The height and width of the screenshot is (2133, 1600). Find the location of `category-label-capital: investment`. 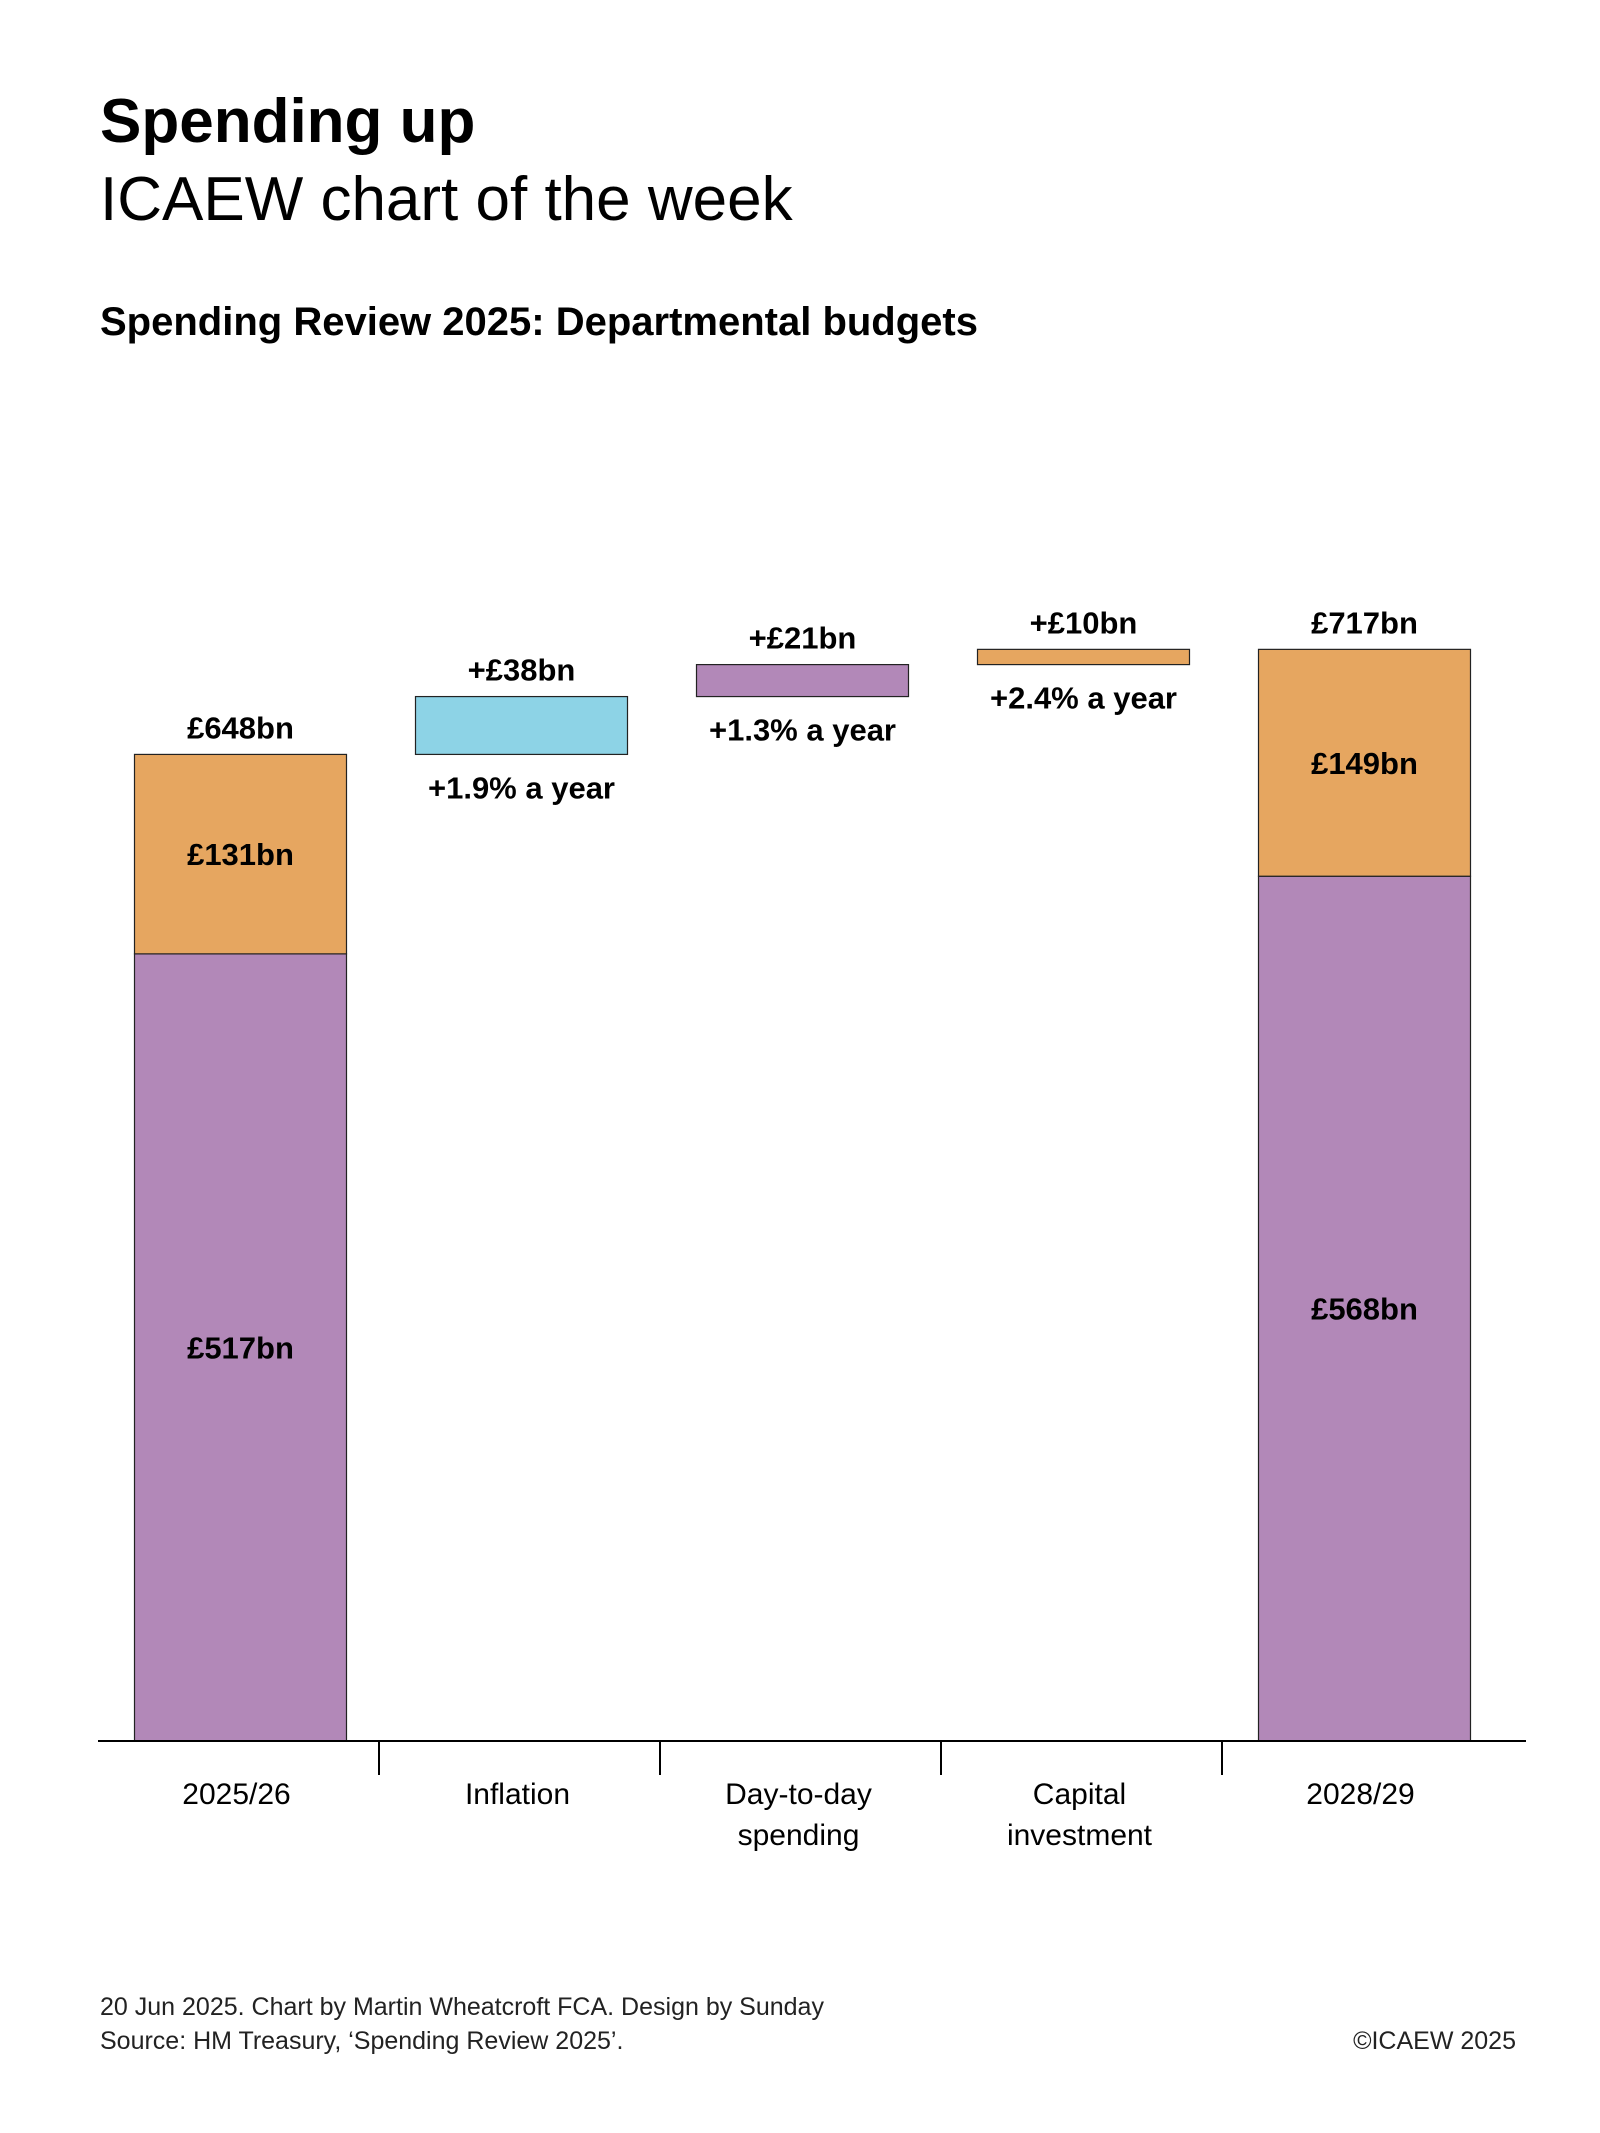

category-label-capital: investment is located at coordinates (1080, 1835).